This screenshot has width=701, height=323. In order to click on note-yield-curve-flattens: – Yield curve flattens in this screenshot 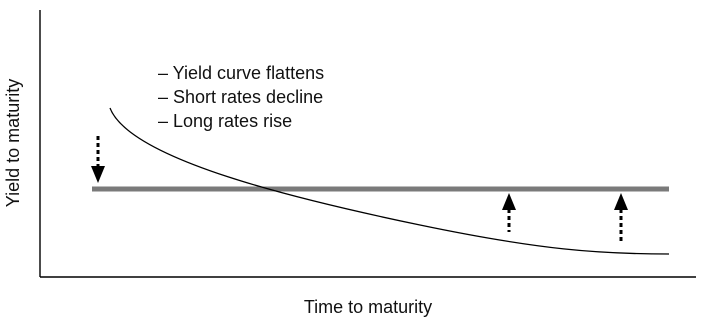, I will do `click(241, 73)`.